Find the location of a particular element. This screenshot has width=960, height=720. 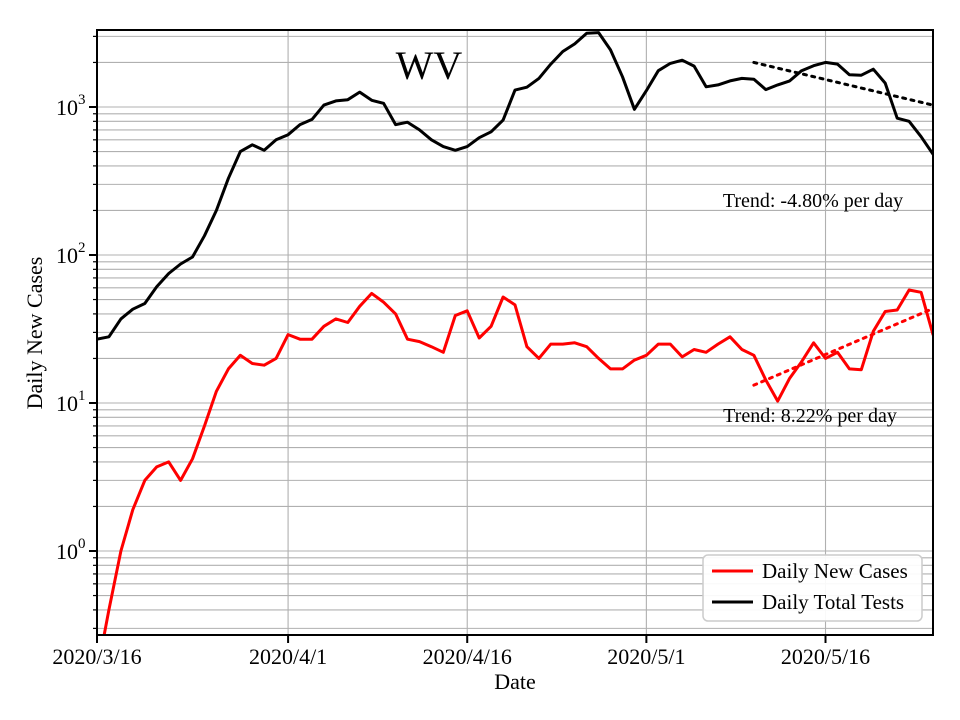

x-tick-label: 2020/5/16 is located at coordinates (825, 656).